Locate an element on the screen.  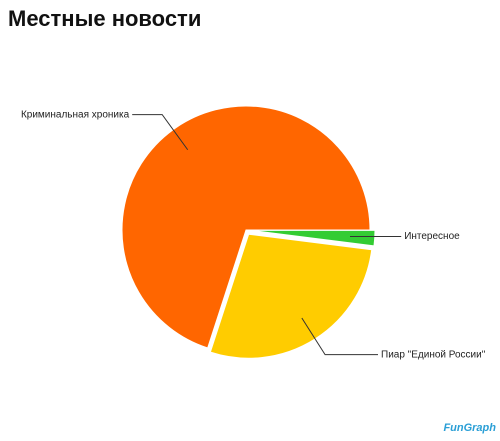
pie-slice is located at coordinates (313, 238).